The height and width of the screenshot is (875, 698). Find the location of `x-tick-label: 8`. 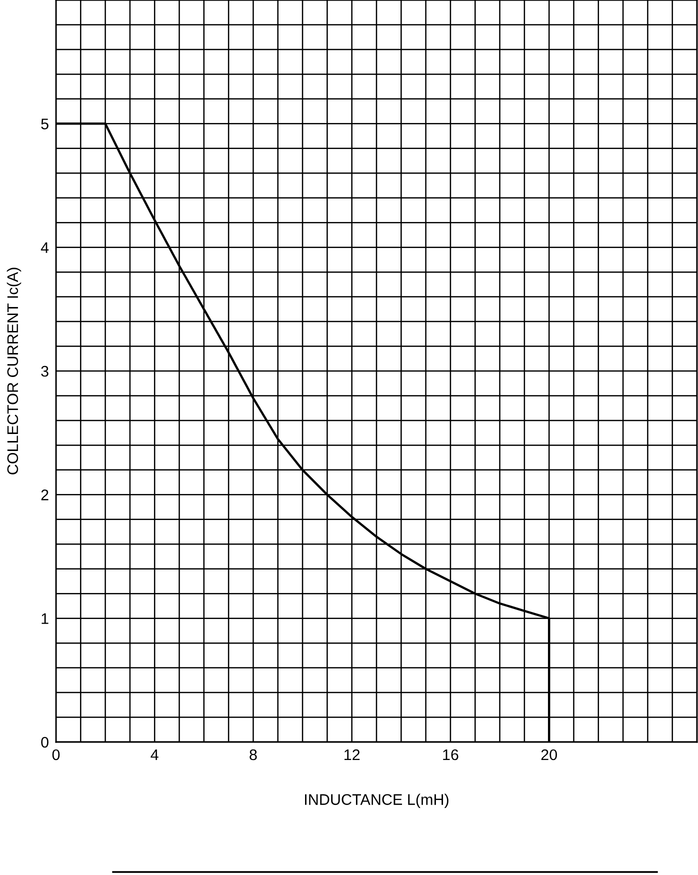

x-tick-label: 8 is located at coordinates (253, 754).